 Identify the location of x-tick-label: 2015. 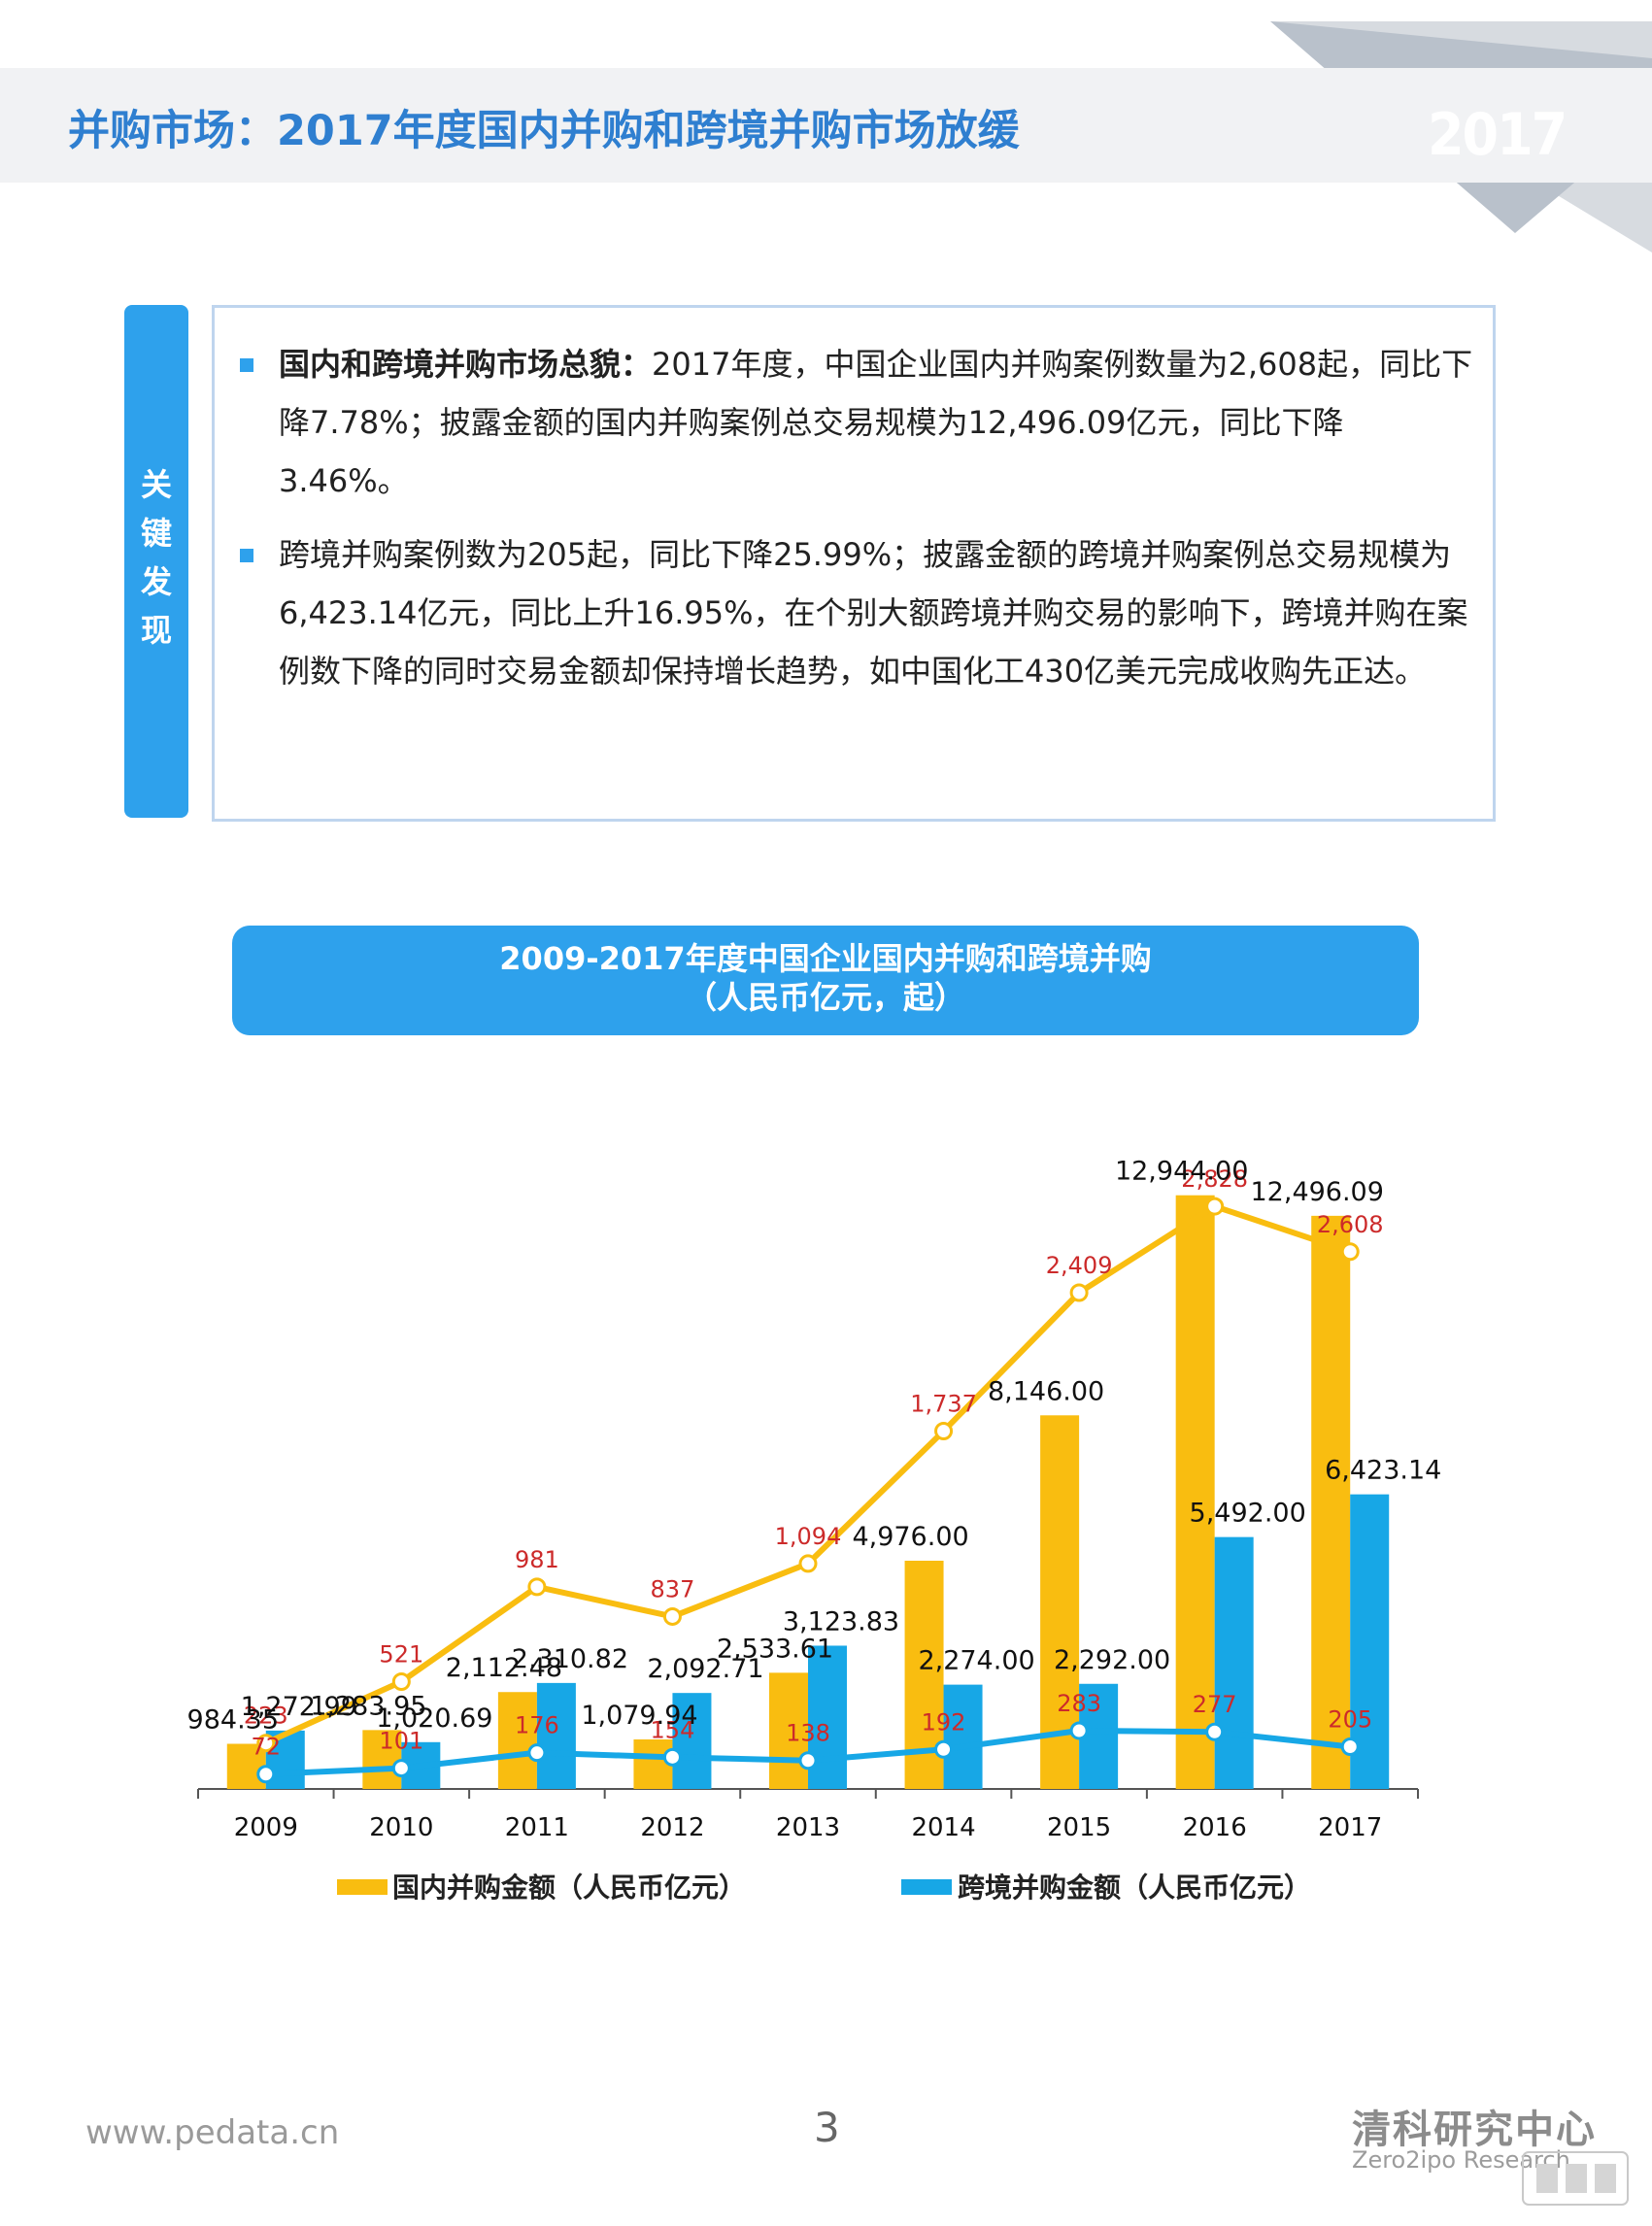
(1079, 1827).